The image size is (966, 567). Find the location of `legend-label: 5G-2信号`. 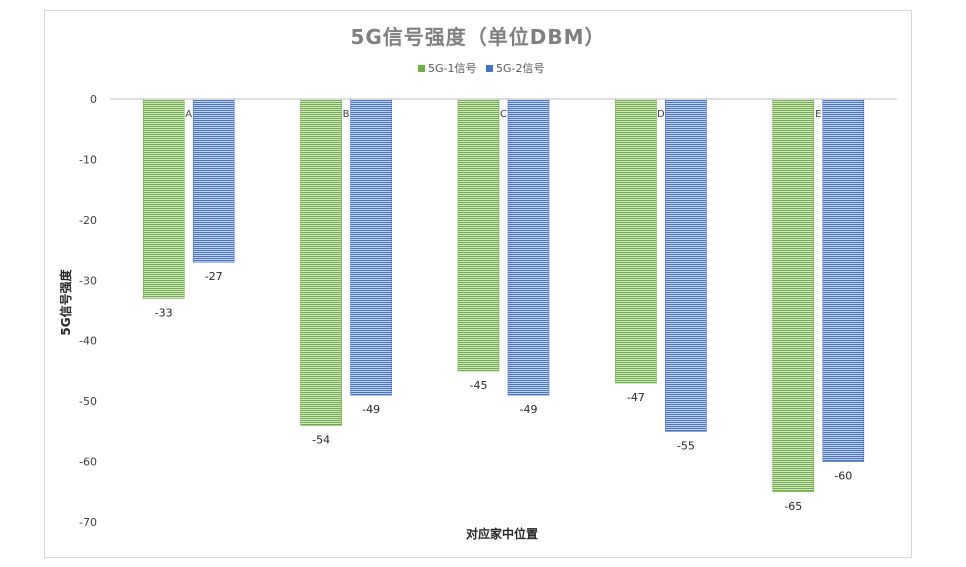

legend-label: 5G-2信号 is located at coordinates (520, 68).